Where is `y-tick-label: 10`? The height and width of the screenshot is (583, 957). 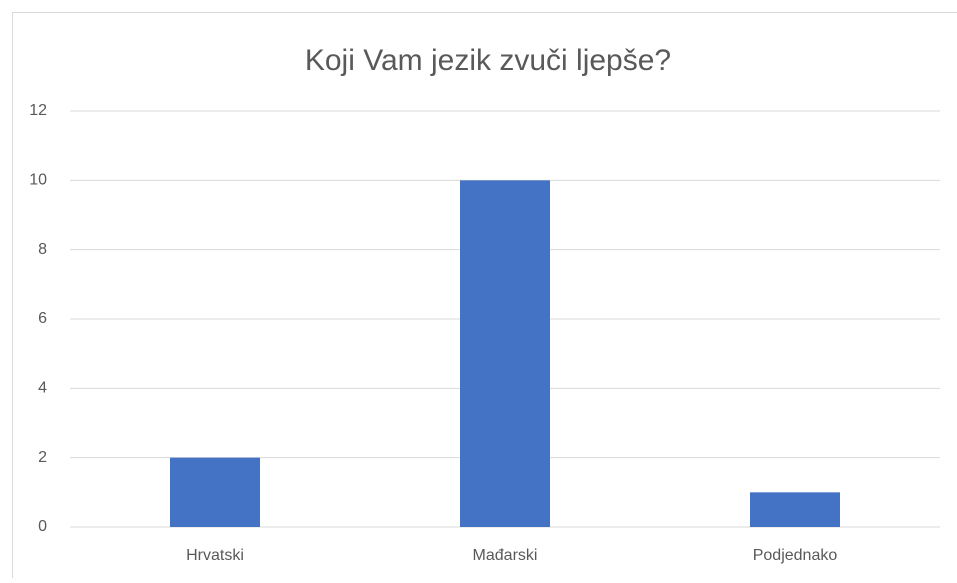
y-tick-label: 10 is located at coordinates (38, 180).